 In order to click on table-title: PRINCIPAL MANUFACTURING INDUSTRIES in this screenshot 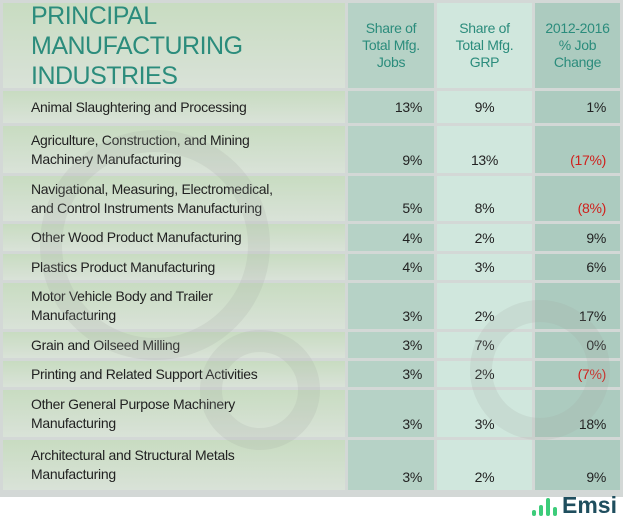, I will do `click(174, 45)`.